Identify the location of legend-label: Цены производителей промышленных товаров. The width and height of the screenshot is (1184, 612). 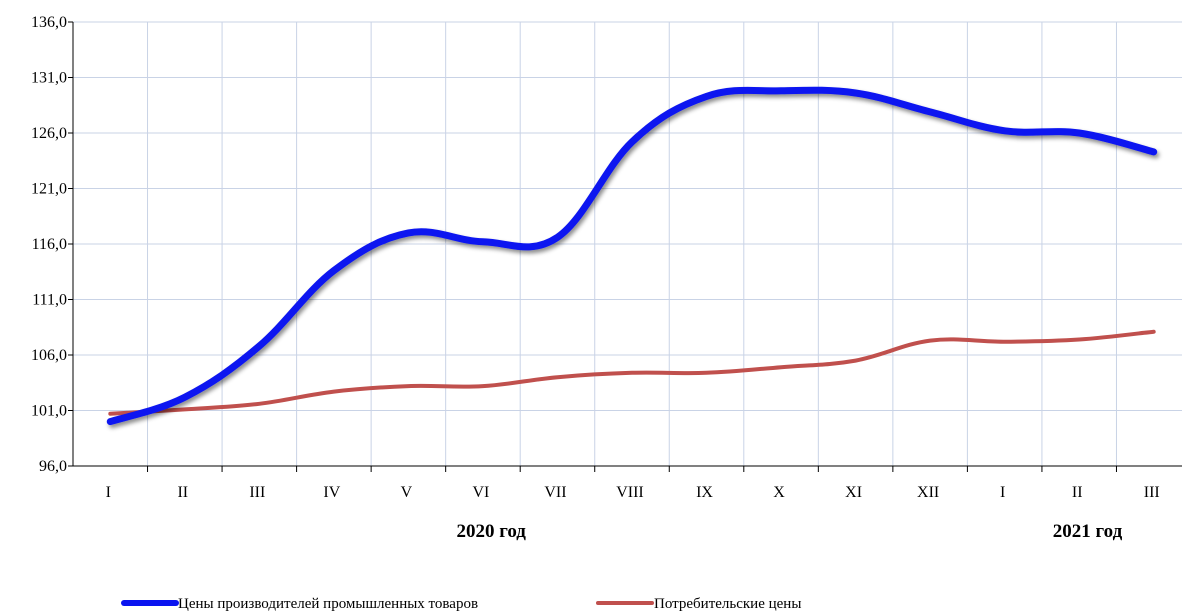
(328, 604).